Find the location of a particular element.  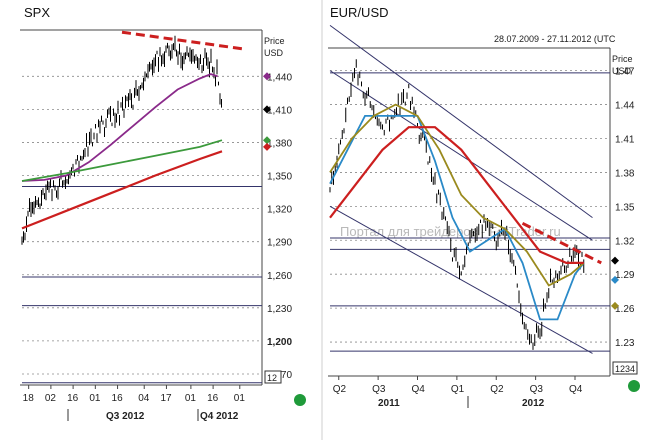

x-tick-label: 17 is located at coordinates (166, 398).